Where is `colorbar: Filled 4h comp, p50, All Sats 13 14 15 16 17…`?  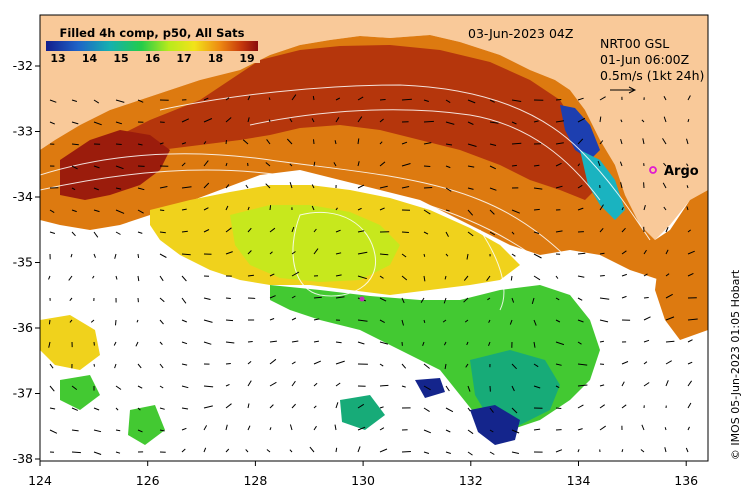
colorbar: Filled 4h comp, p50, All Sats 13 14 15 16 17… is located at coordinates (152, 41).